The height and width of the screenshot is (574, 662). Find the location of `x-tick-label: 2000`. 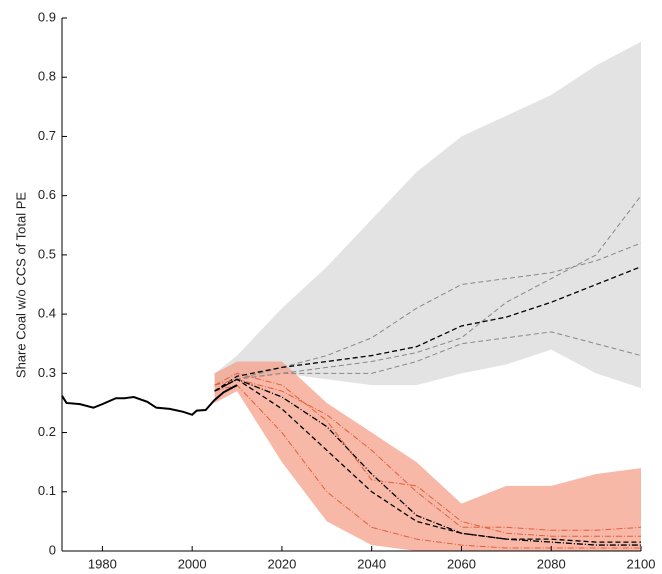

x-tick-label: 2000 is located at coordinates (192, 563).